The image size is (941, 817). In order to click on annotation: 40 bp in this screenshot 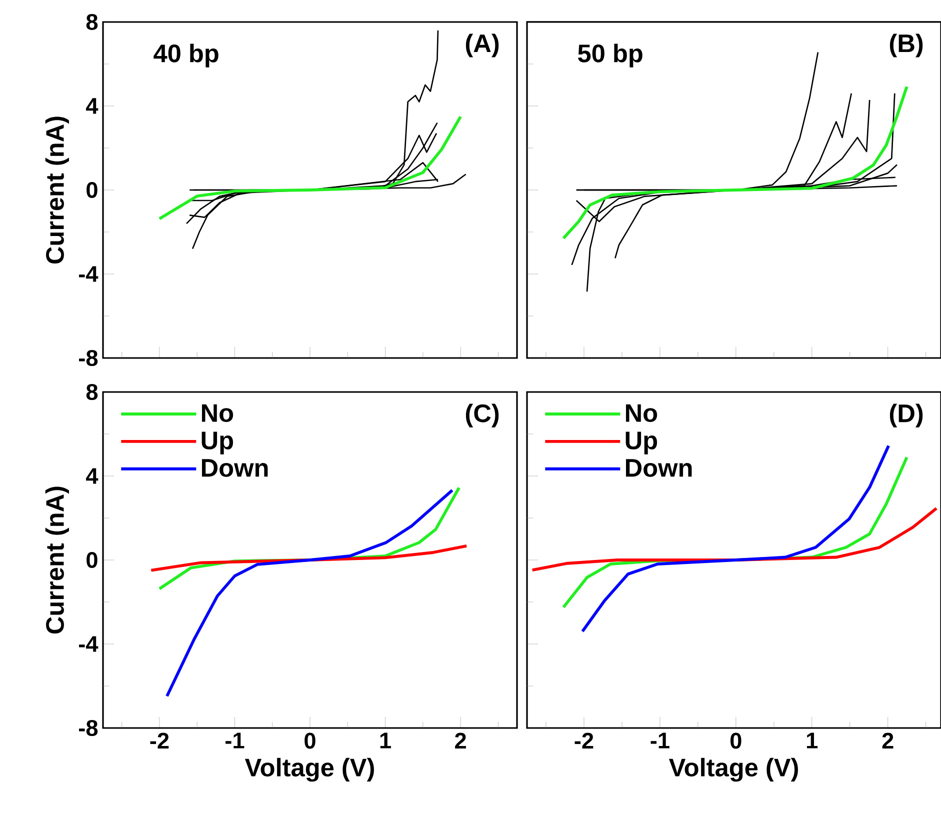, I will do `click(186, 56)`.